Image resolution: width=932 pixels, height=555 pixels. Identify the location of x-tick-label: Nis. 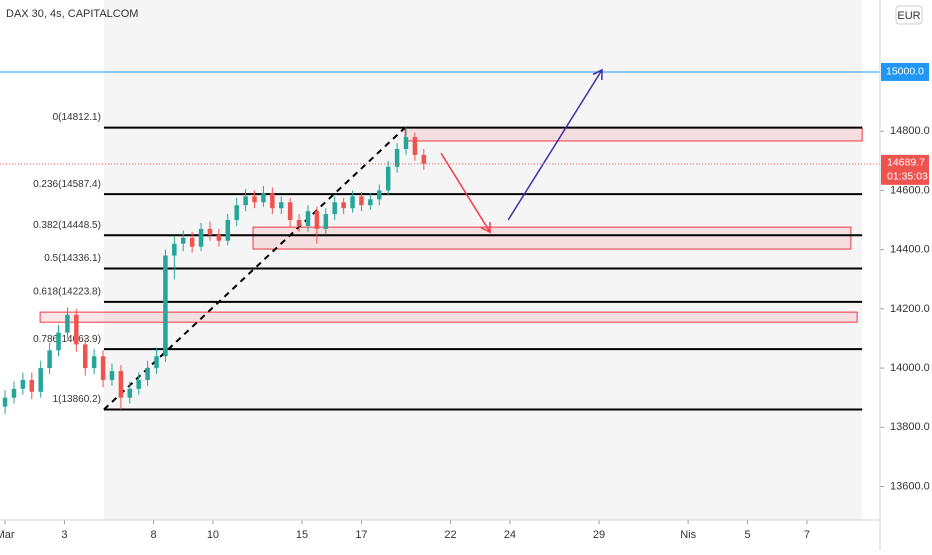
(688, 535).